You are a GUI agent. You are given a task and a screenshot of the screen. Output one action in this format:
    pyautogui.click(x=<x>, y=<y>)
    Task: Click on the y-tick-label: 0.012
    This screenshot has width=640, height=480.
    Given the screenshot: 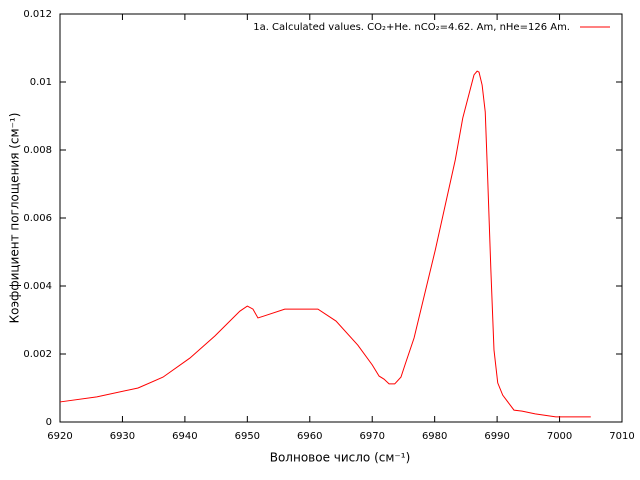 What is the action you would take?
    pyautogui.click(x=37, y=14)
    